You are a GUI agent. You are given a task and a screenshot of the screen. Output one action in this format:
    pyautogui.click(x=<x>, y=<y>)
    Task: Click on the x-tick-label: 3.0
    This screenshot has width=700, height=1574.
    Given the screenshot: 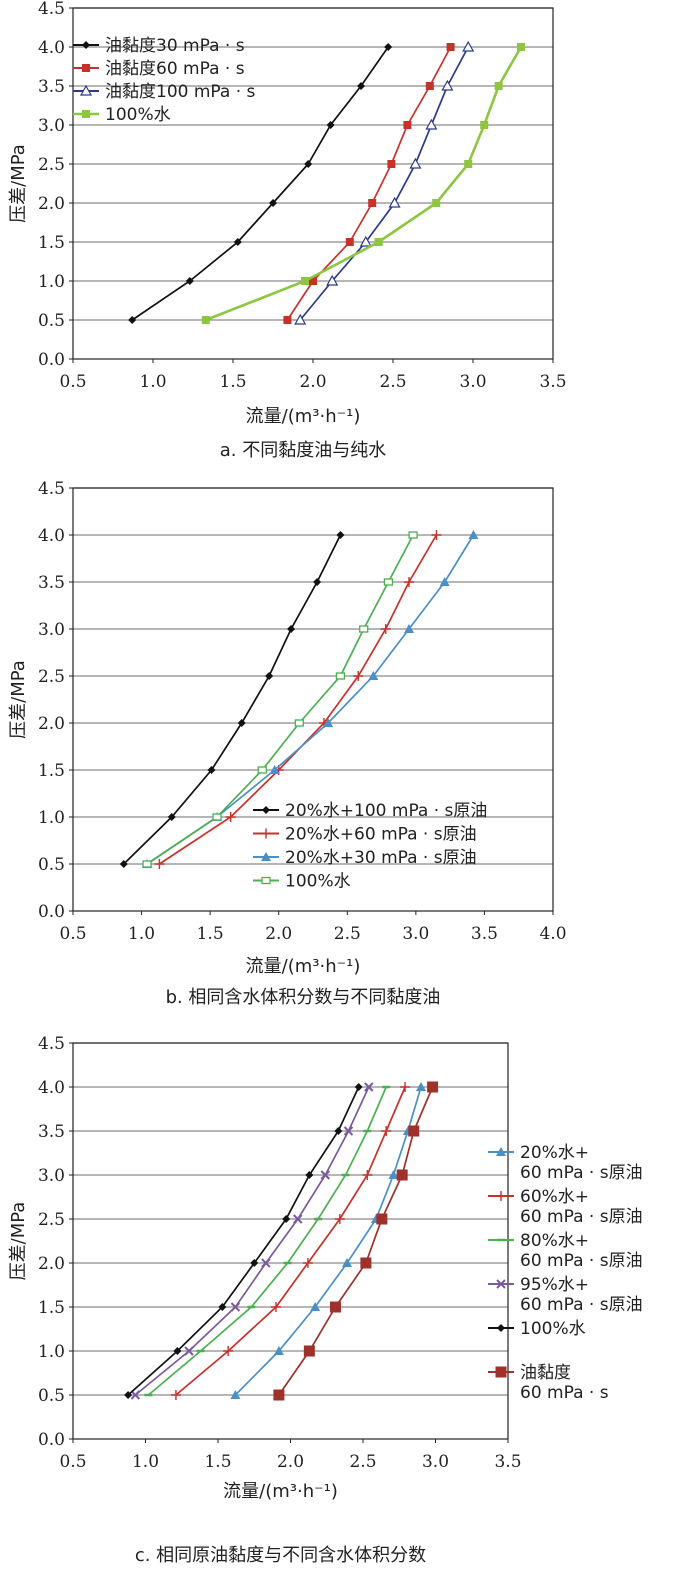 What is the action you would take?
    pyautogui.click(x=435, y=1462)
    